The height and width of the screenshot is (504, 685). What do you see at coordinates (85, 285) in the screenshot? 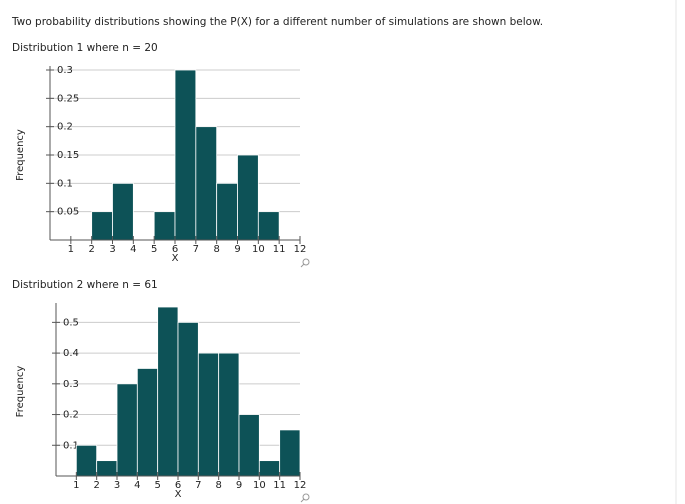
I see `chart-title: Distribution 2 where n = 61` at bounding box center [85, 285].